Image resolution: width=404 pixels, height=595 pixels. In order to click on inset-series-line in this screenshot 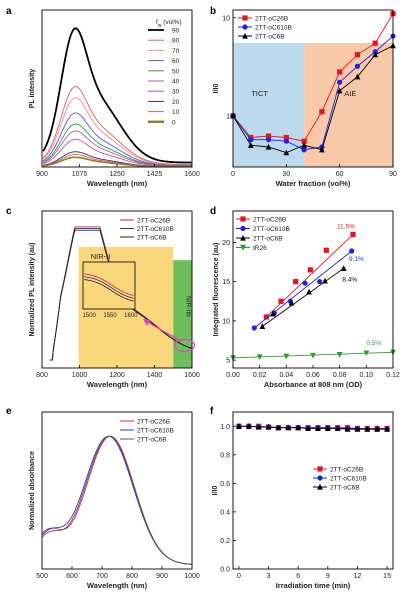, I will do `click(109, 290)`.